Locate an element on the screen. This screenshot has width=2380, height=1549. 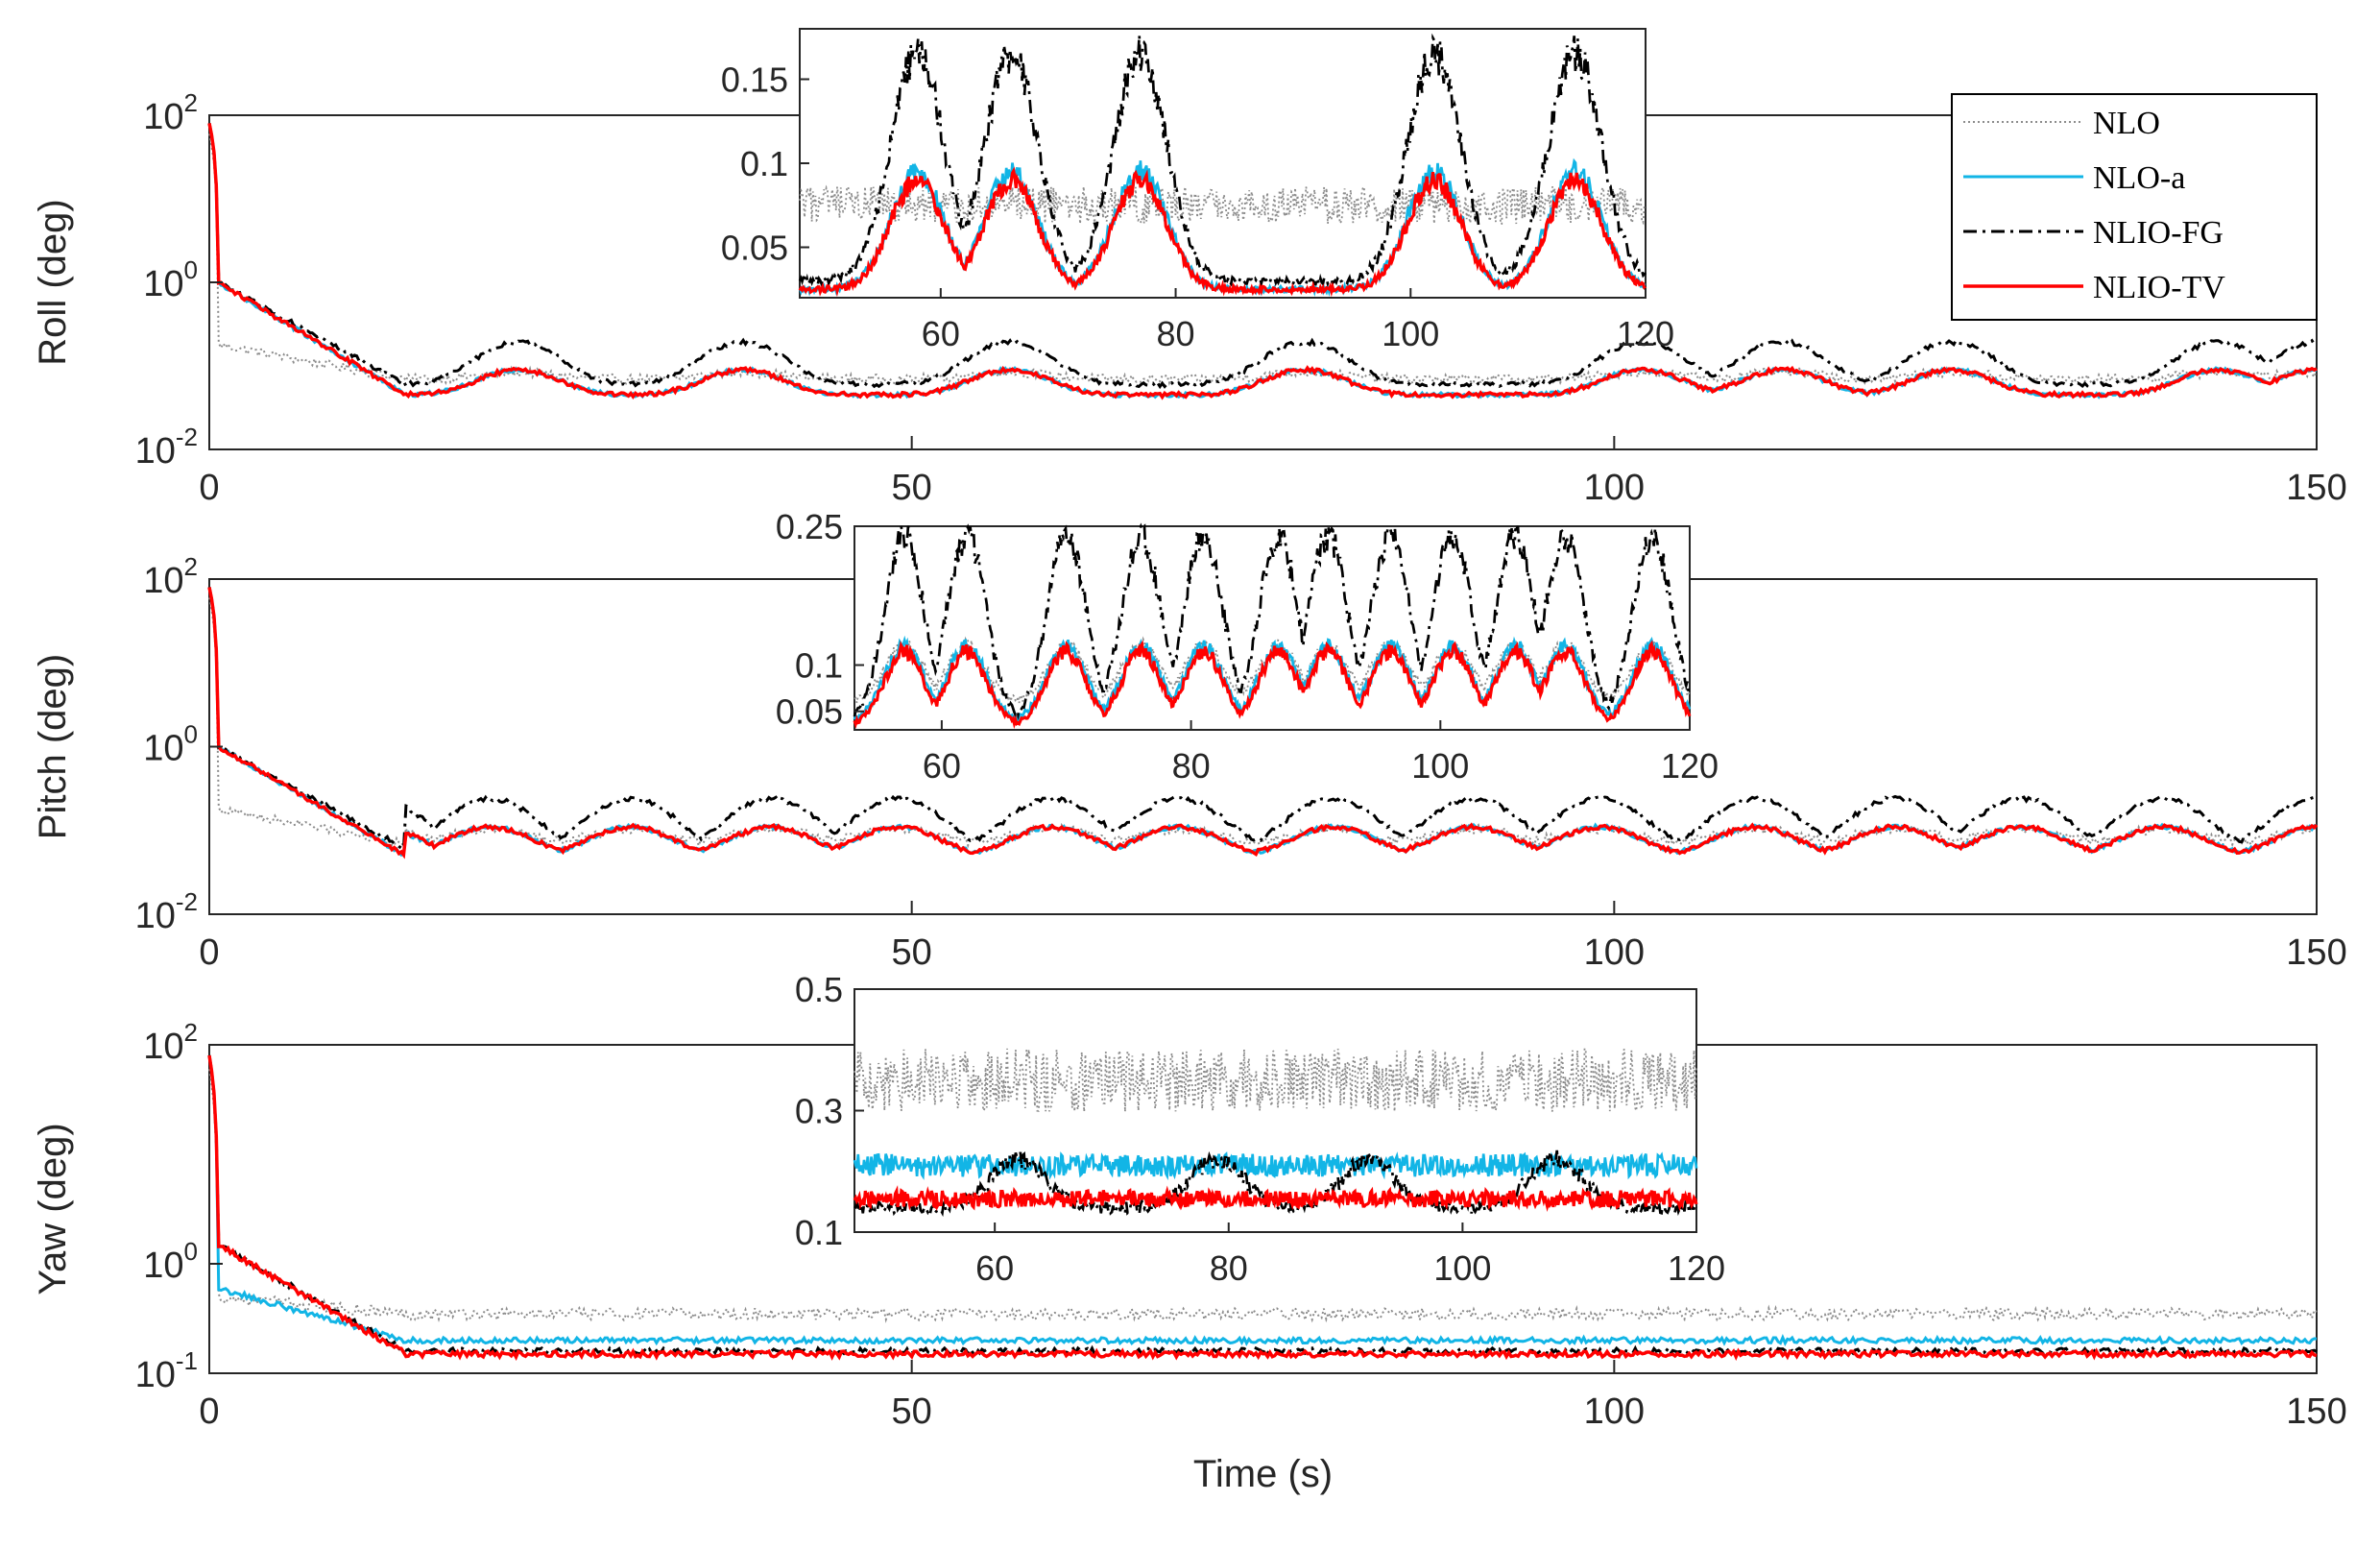
inset-y-tick-label: 0.25 is located at coordinates (810, 526).